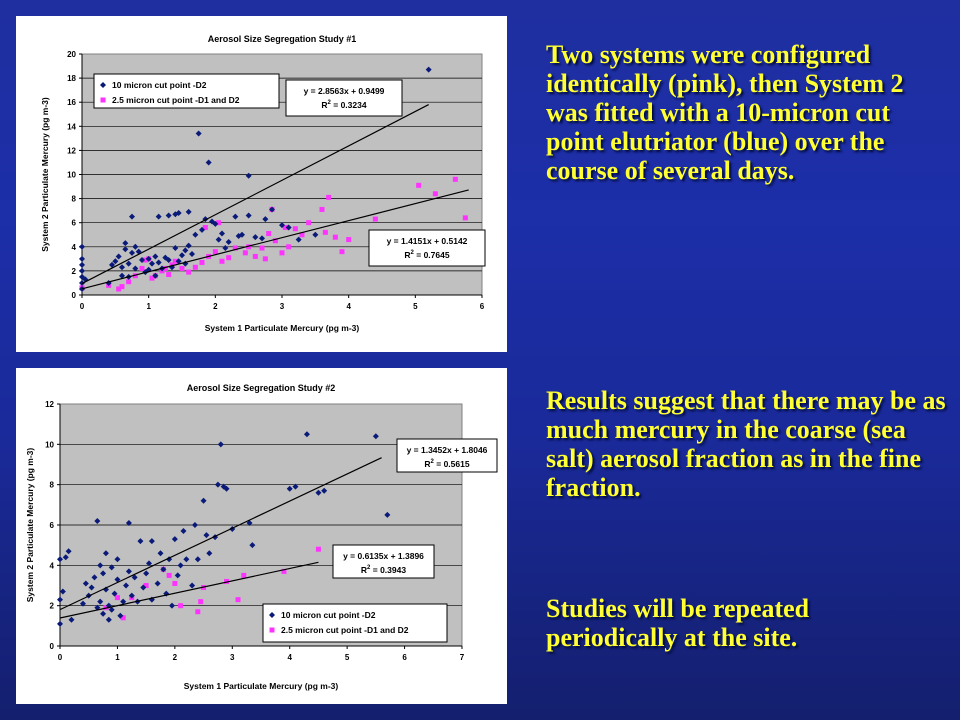 Image resolution: width=960 pixels, height=720 pixels. I want to click on trendline-r-squared: R2 = 0.3943, so click(383, 570).